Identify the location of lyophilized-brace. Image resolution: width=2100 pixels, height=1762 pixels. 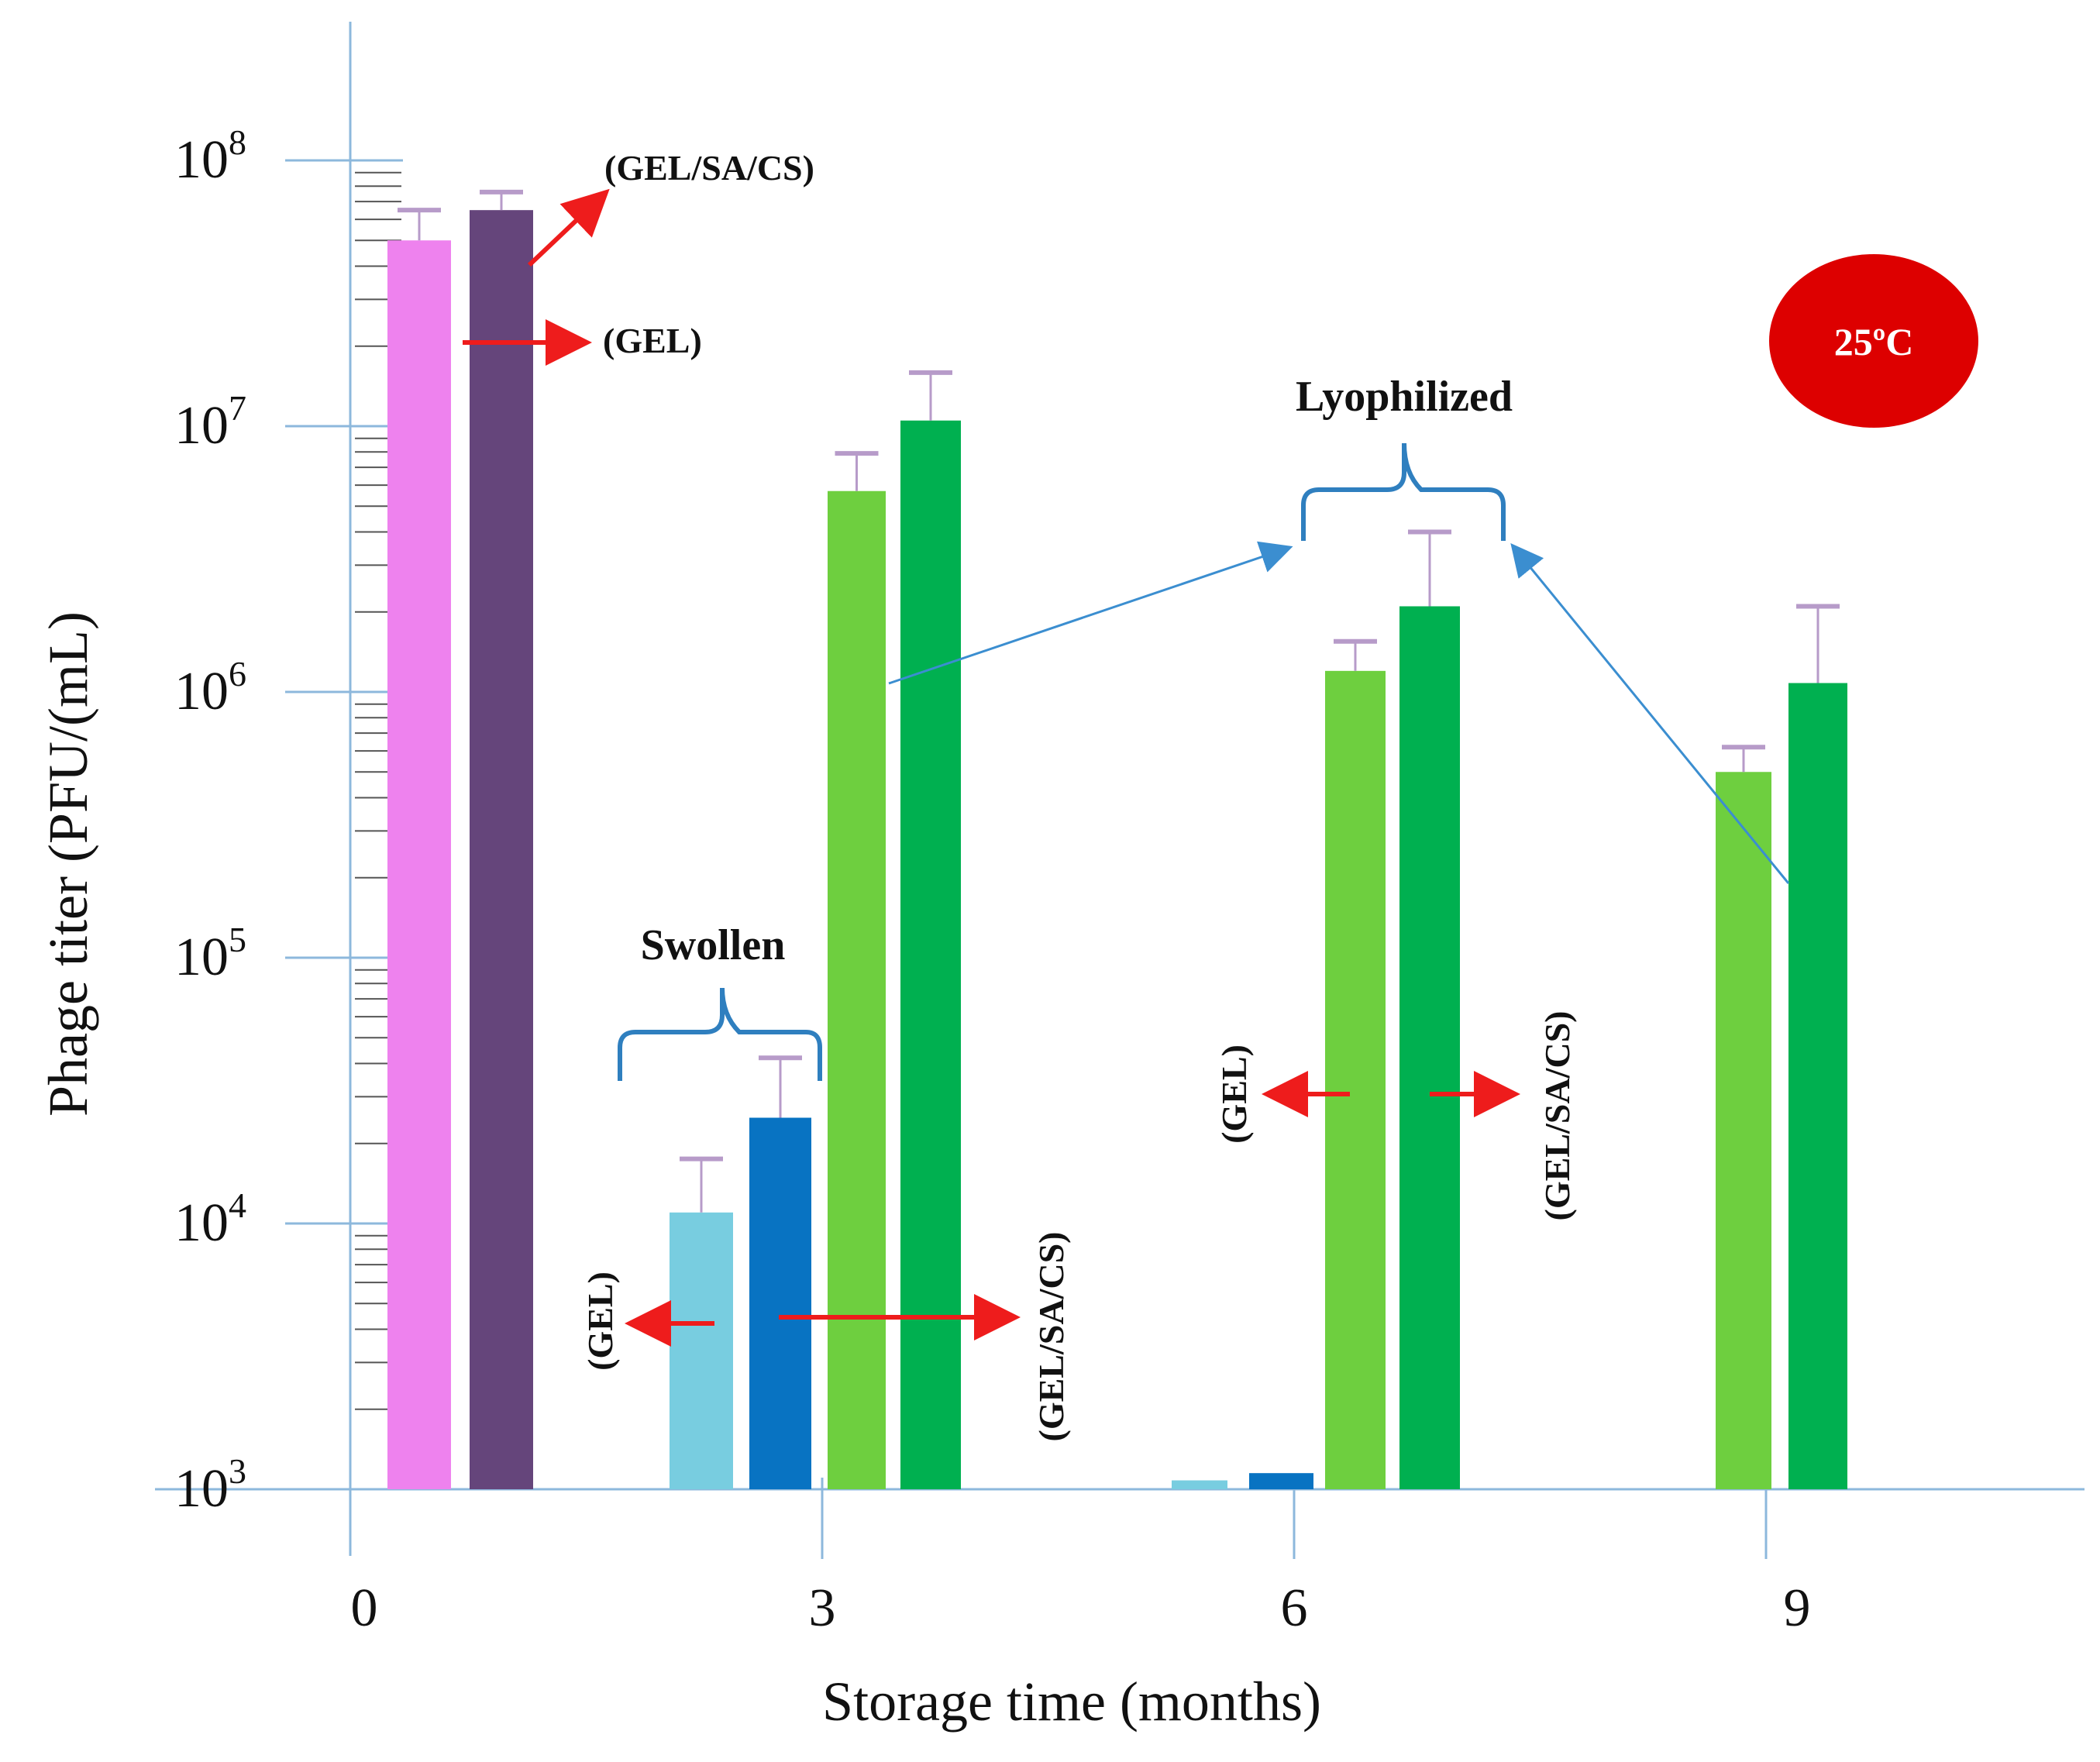
(1404, 492).